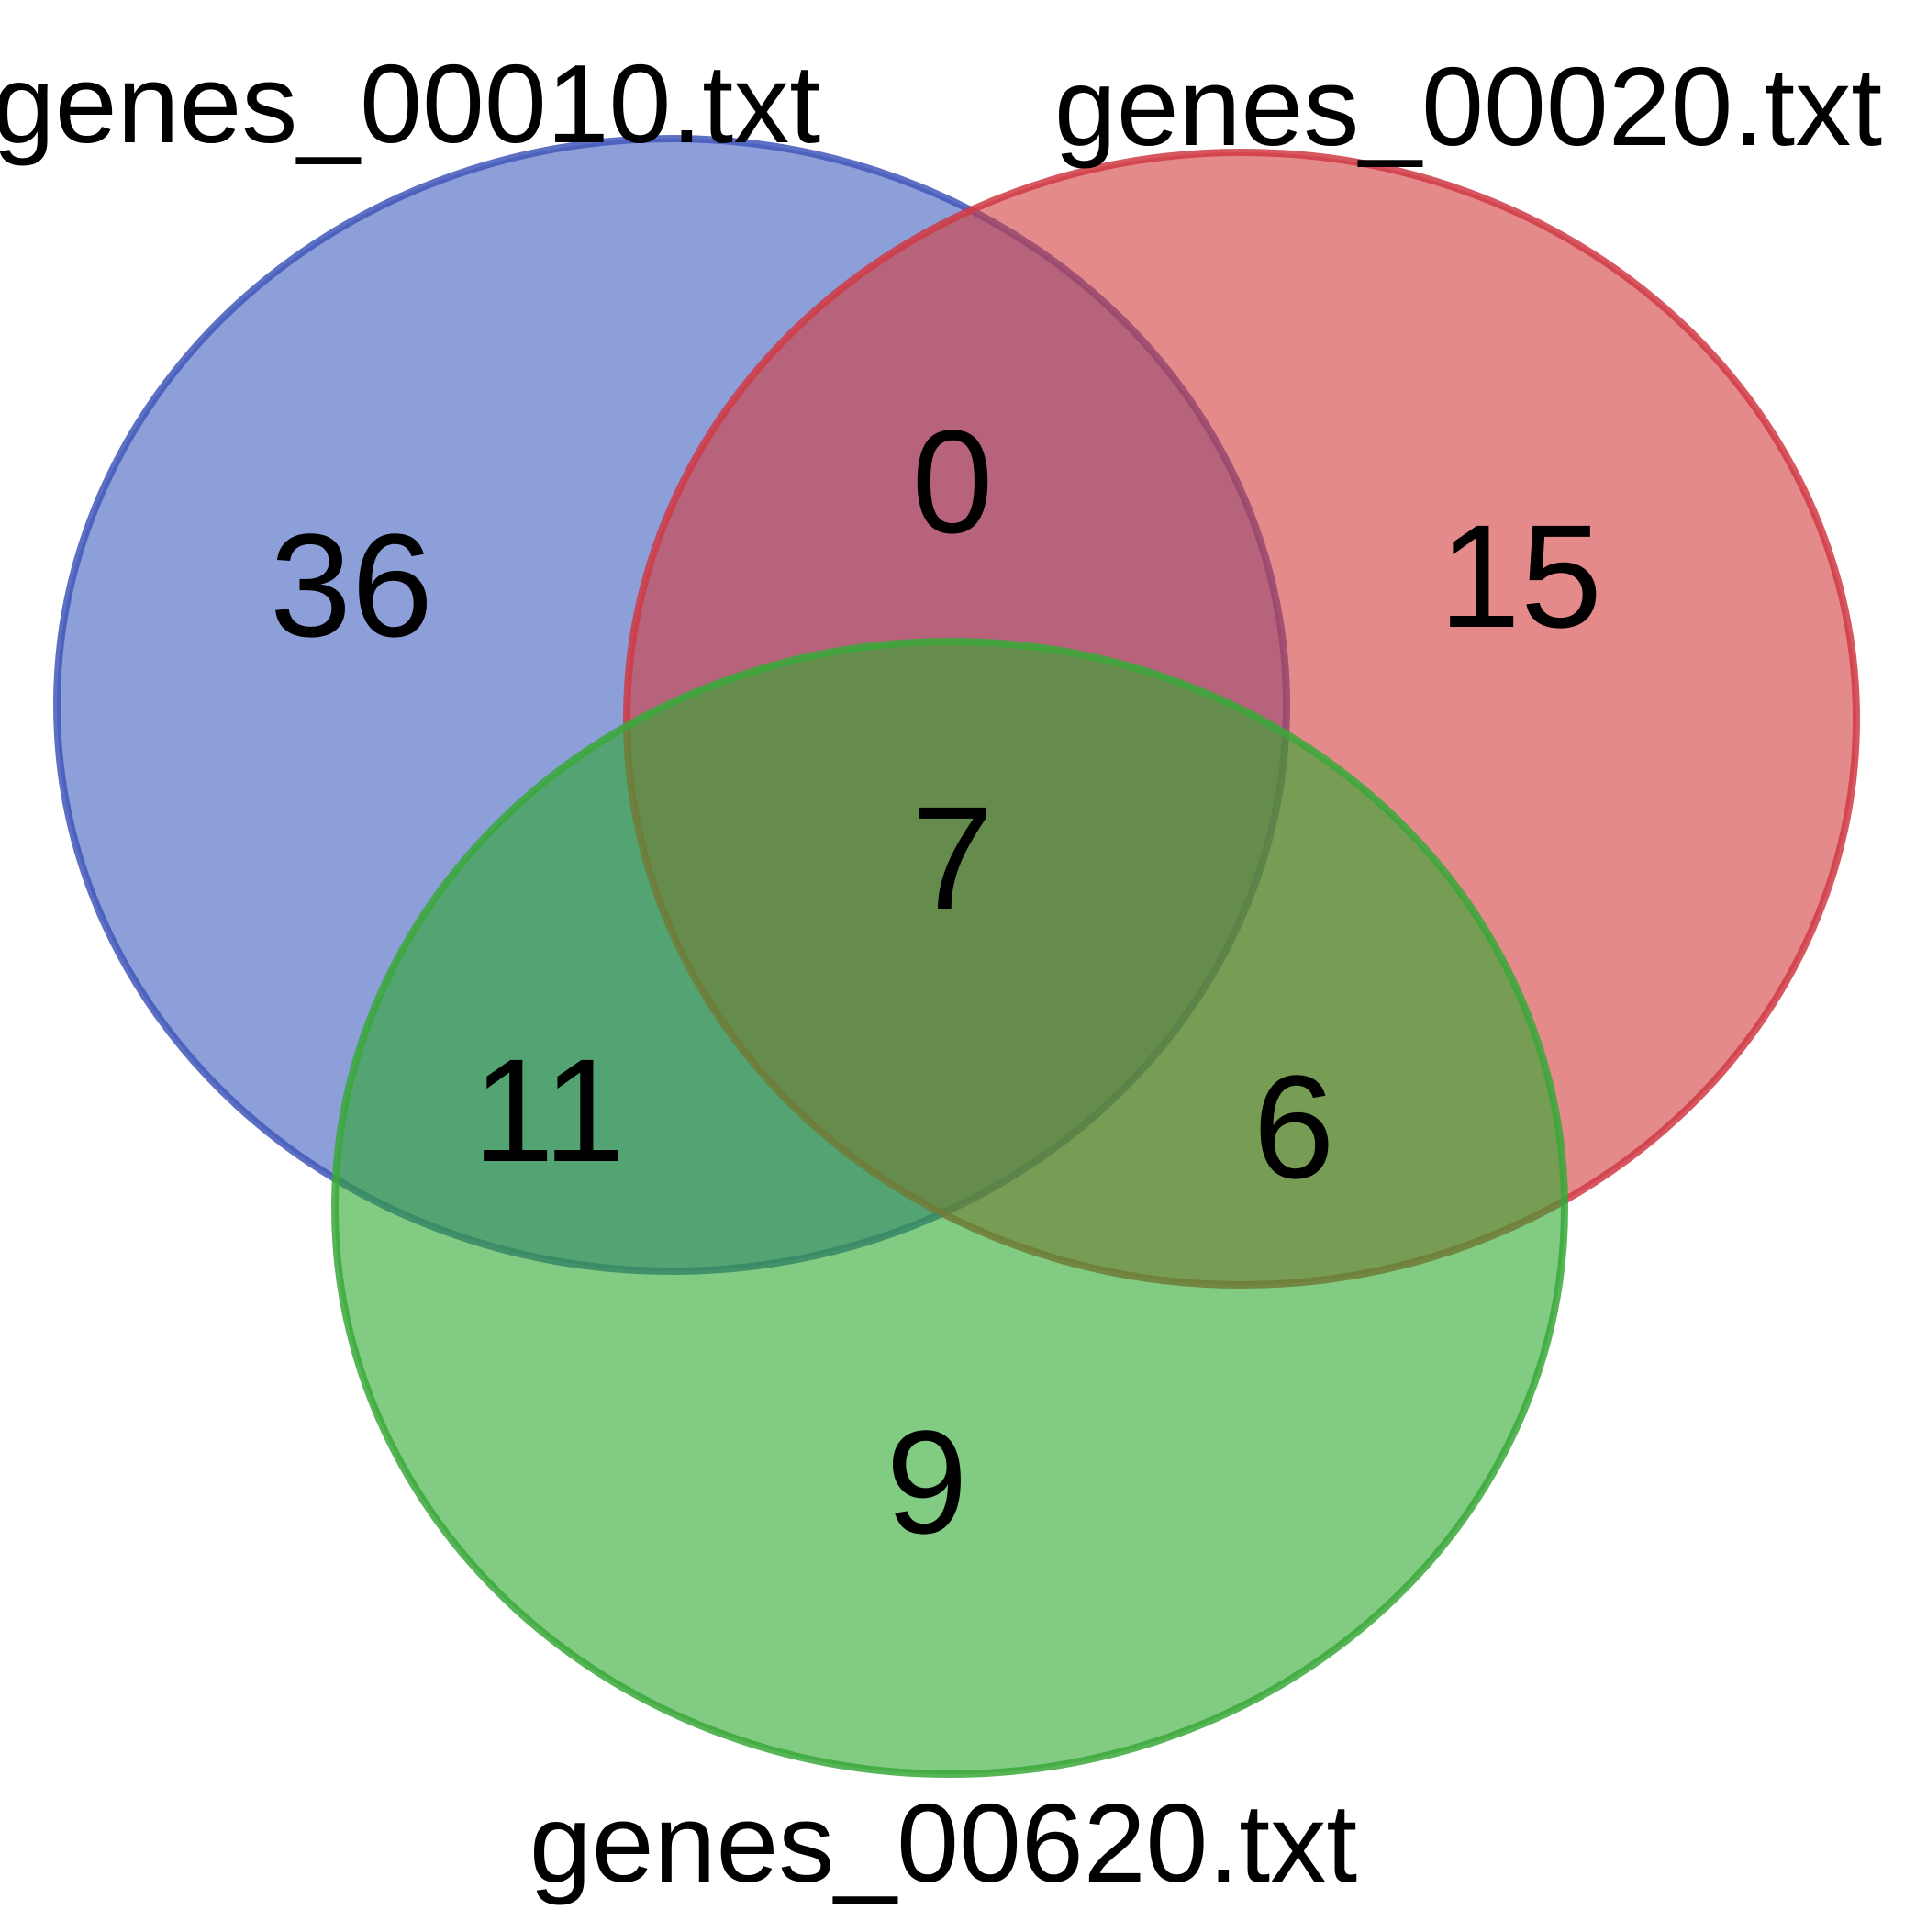 The image size is (1916, 1932). I want to click on region-abc-count: 7, so click(953, 858).